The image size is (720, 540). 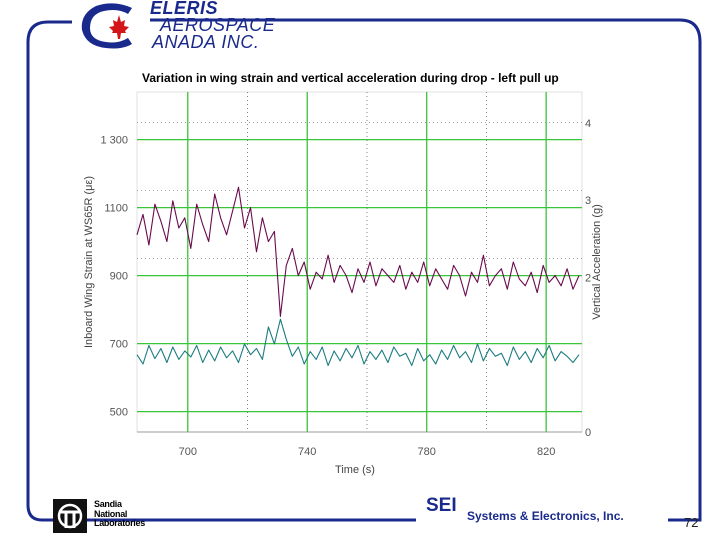 I want to click on y-tick-label-900: 900, so click(x=119, y=277).